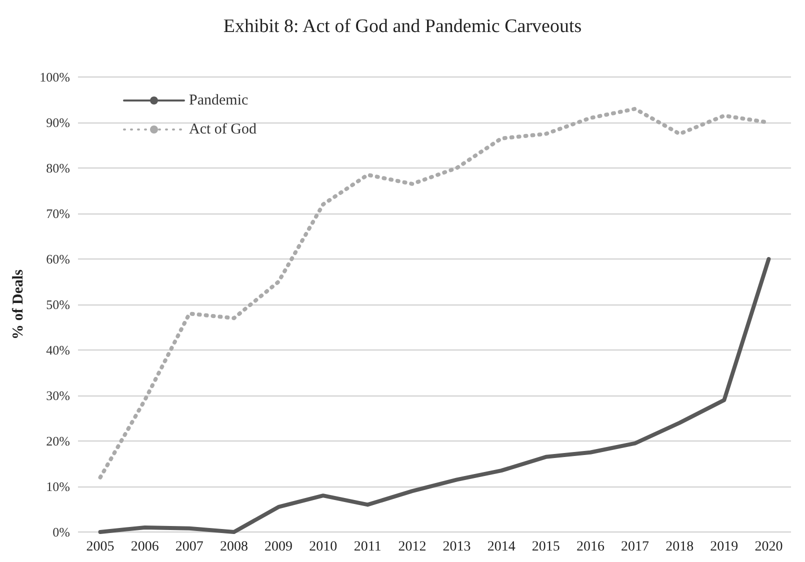 This screenshot has height=562, width=805. What do you see at coordinates (58, 168) in the screenshot?
I see `y-tick-label: 80%` at bounding box center [58, 168].